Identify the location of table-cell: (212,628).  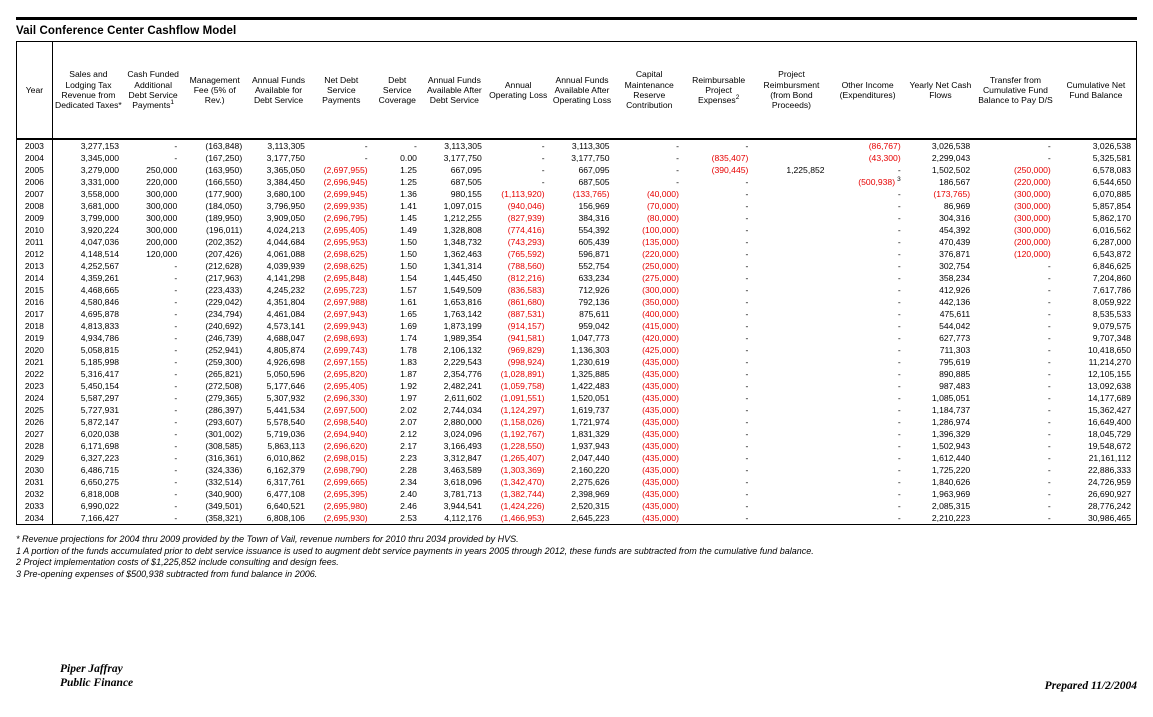
(224, 266).